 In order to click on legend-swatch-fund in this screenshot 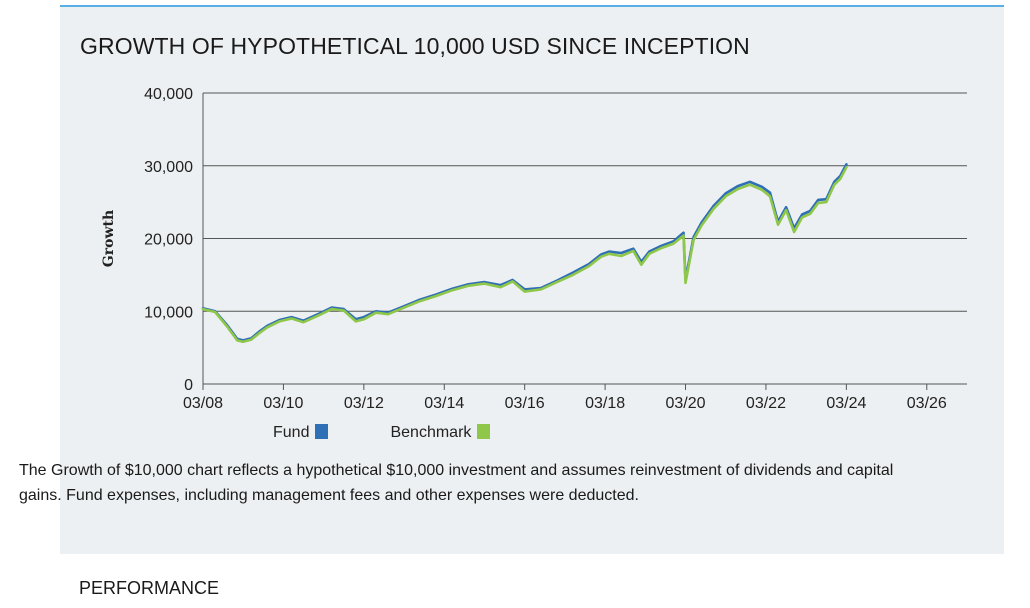, I will do `click(322, 431)`.